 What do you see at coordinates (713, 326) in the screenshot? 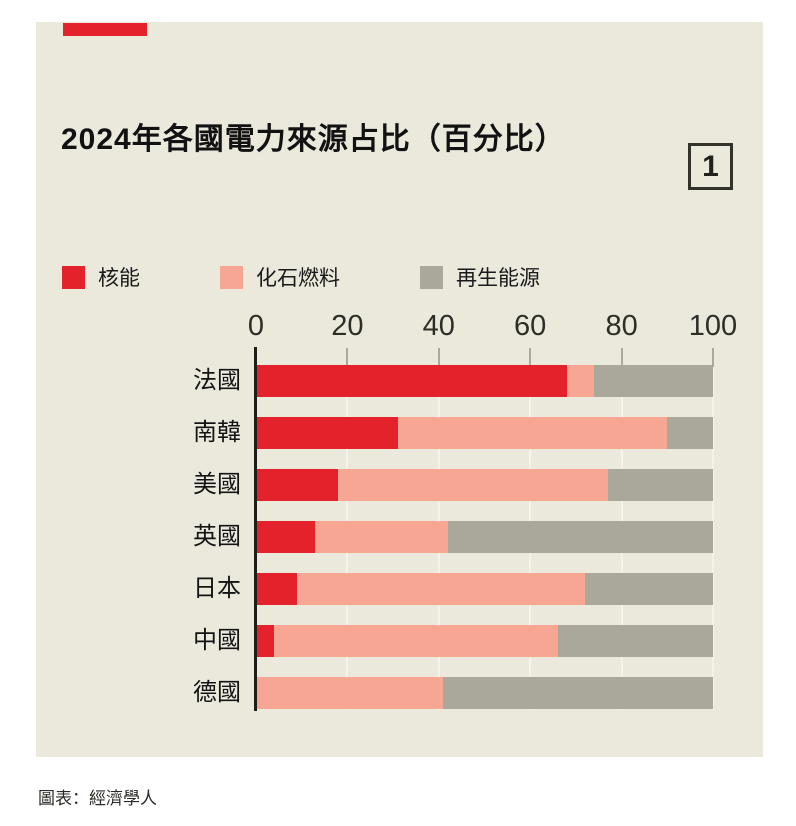
I see `x-axis-tick-label: 100` at bounding box center [713, 326].